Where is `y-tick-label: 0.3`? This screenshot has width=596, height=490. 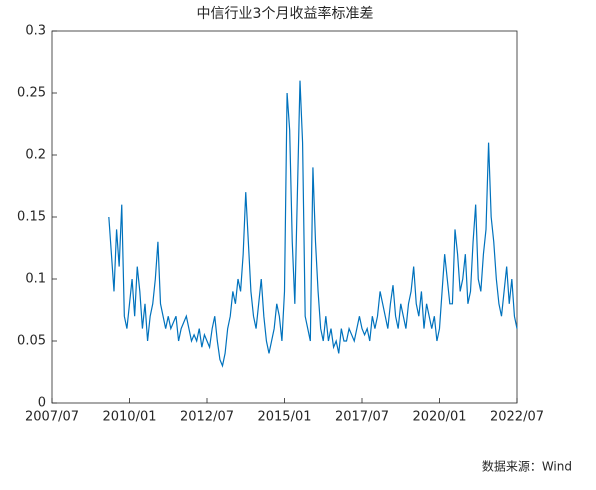
y-tick-label: 0.3 is located at coordinates (35, 31).